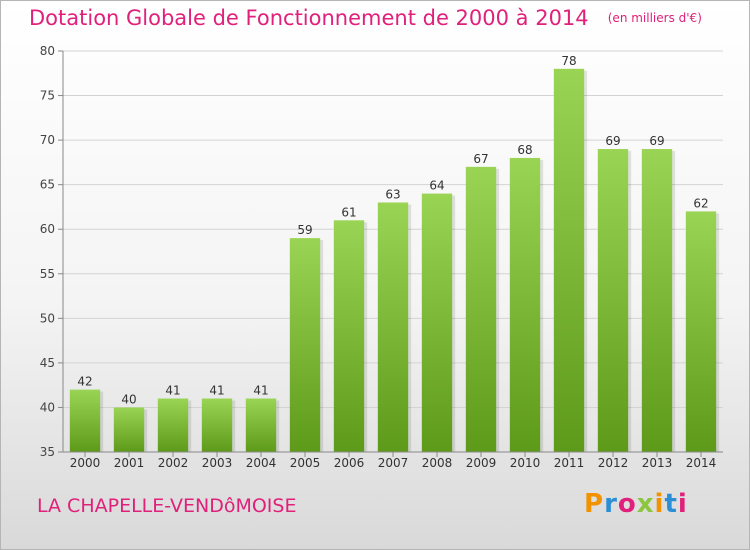 This screenshot has height=550, width=750. What do you see at coordinates (568, 61) in the screenshot?
I see `bar-value-label: 78` at bounding box center [568, 61].